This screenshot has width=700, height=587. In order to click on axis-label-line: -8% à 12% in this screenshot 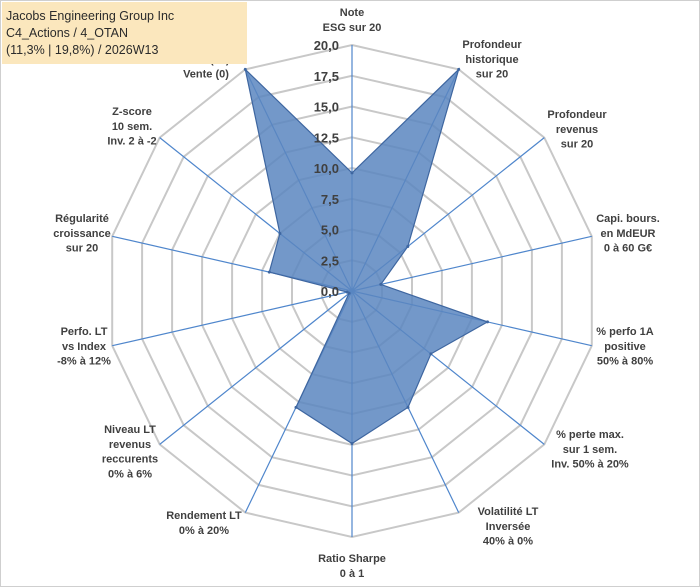, I will do `click(84, 362)`.